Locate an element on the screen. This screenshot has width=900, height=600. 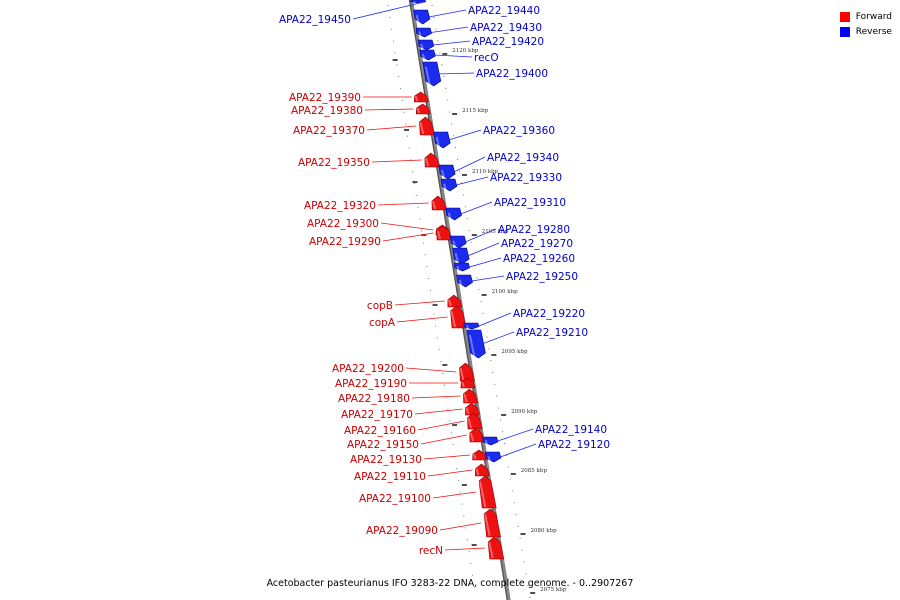
gene-APA22_19290-leader is located at coordinates (408, 237).